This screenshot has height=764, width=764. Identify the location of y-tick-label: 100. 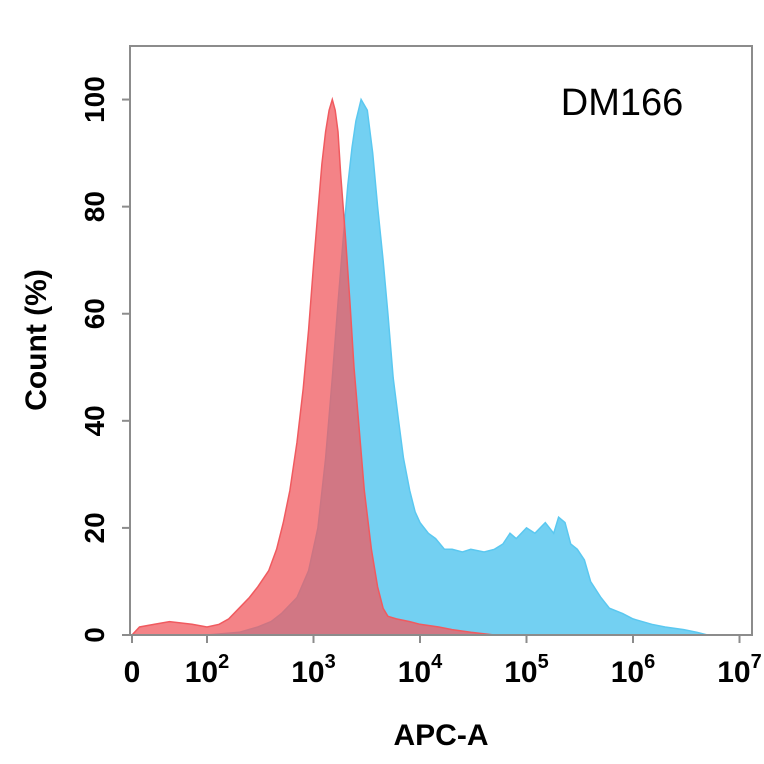
(94, 99).